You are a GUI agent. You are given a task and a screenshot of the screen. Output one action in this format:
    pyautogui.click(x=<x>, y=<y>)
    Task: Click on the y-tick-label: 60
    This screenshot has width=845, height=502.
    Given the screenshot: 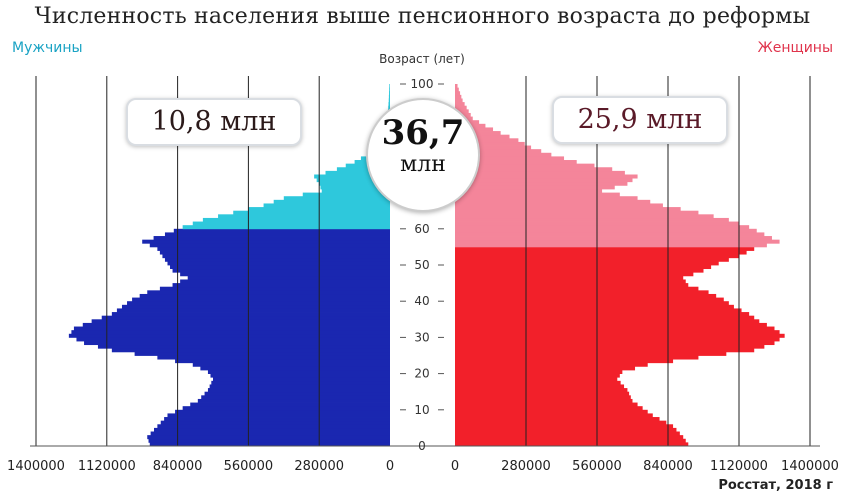 What is the action you would take?
    pyautogui.click(x=421, y=229)
    